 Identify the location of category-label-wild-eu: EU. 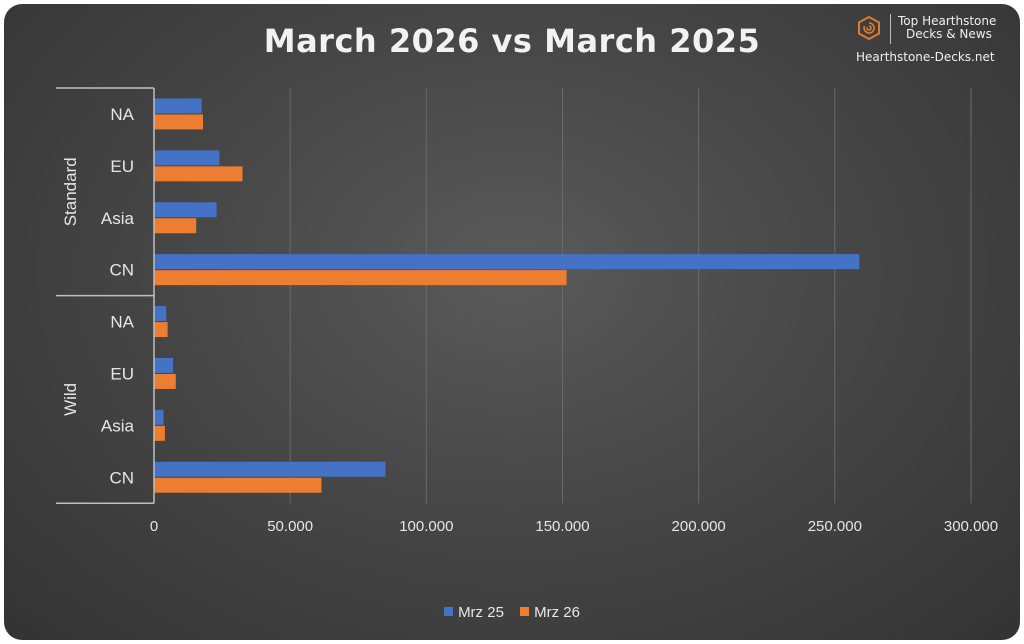
(122, 373).